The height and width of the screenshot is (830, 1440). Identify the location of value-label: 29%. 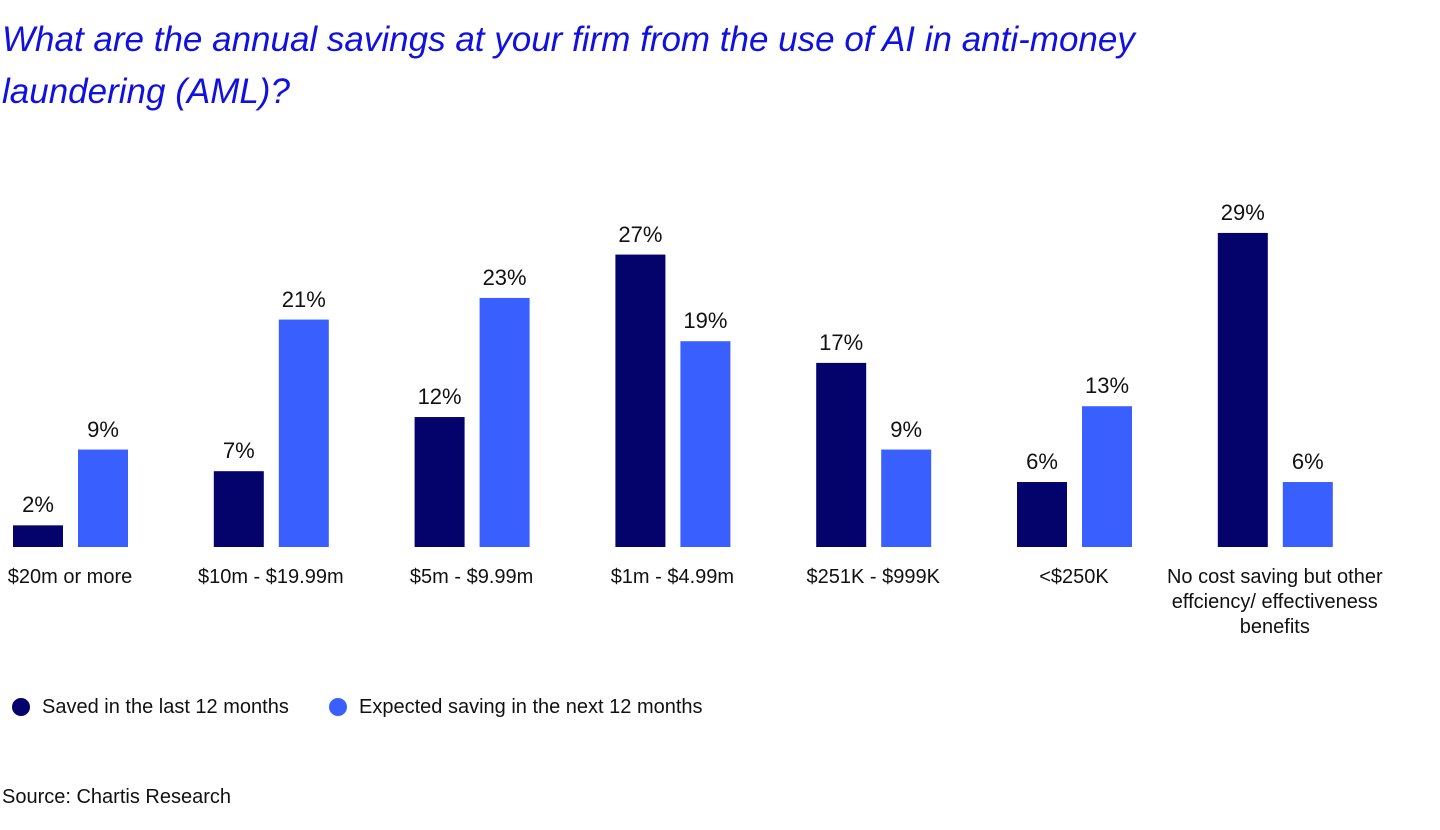
(1242, 212).